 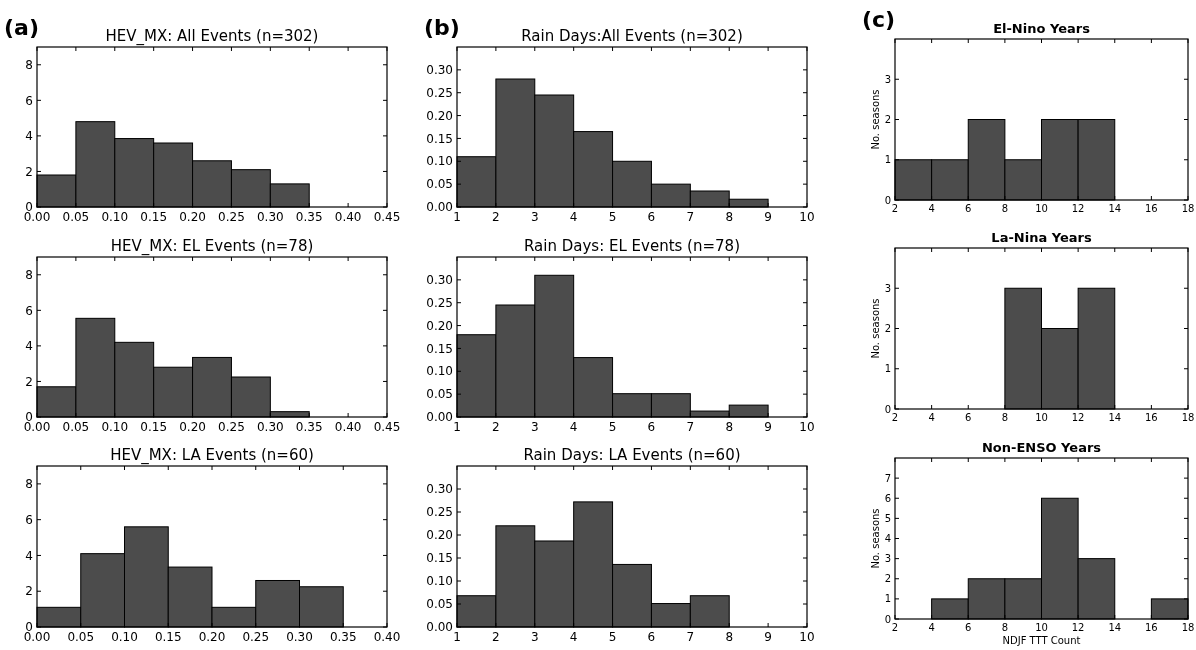 I want to click on x-tick-label: 0.45, so click(x=387, y=427).